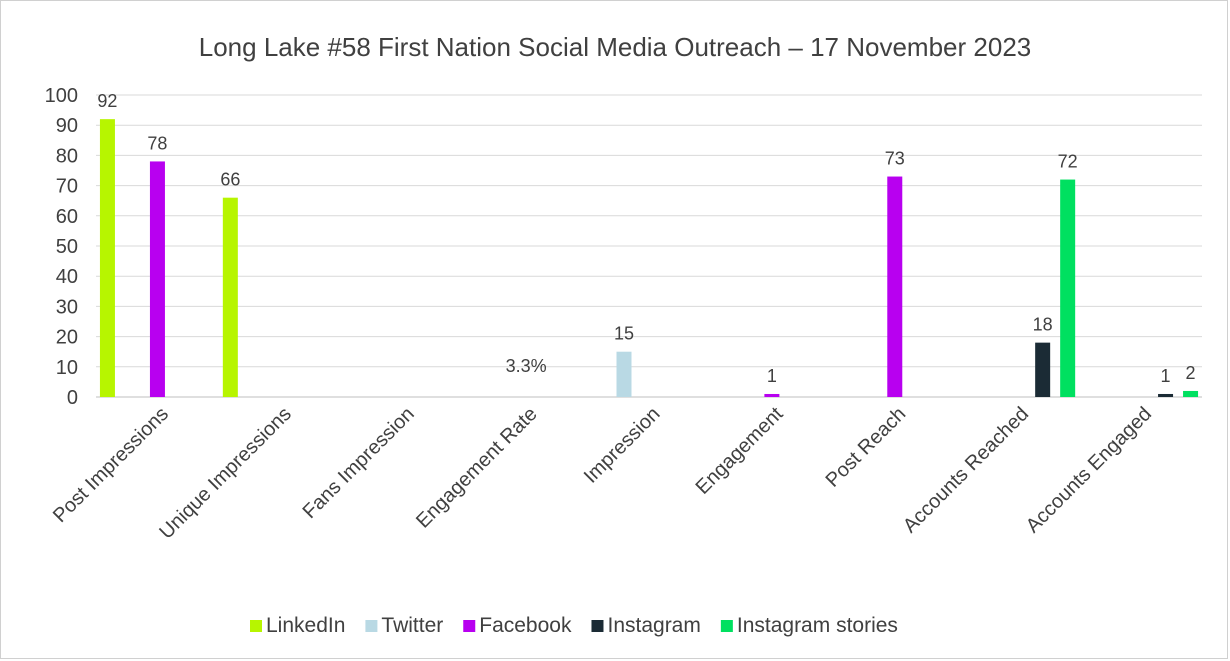 Image resolution: width=1230 pixels, height=661 pixels. I want to click on x-category-label: Post Reach, so click(866, 447).